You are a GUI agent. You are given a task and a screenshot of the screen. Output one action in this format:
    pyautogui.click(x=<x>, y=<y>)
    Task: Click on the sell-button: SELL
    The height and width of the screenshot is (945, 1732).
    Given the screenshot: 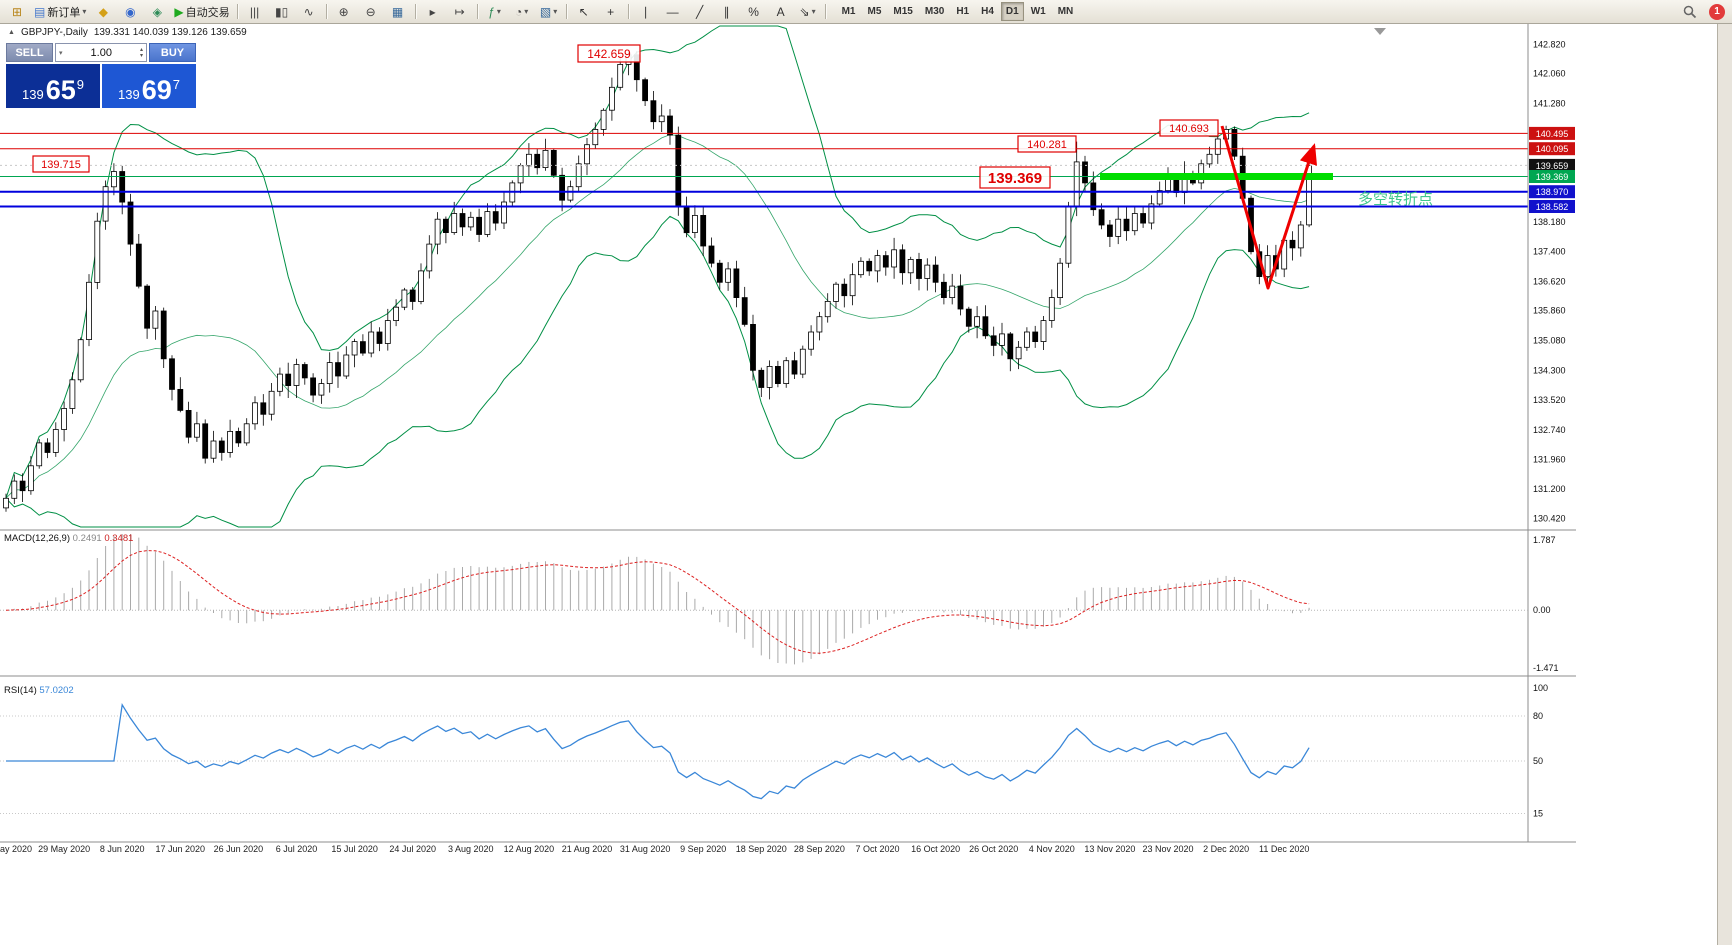 What is the action you would take?
    pyautogui.click(x=29, y=52)
    